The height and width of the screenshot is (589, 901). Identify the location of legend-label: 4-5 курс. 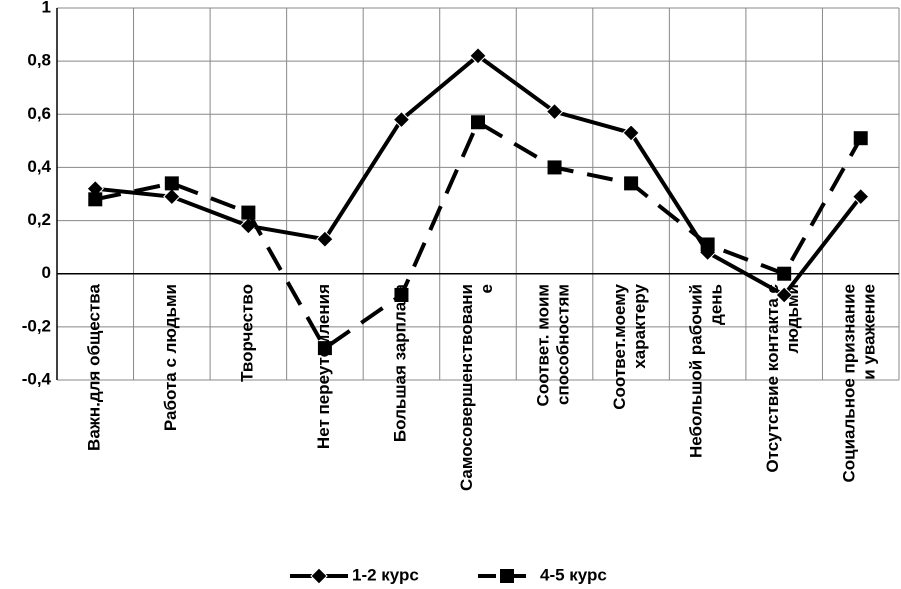
(573, 574).